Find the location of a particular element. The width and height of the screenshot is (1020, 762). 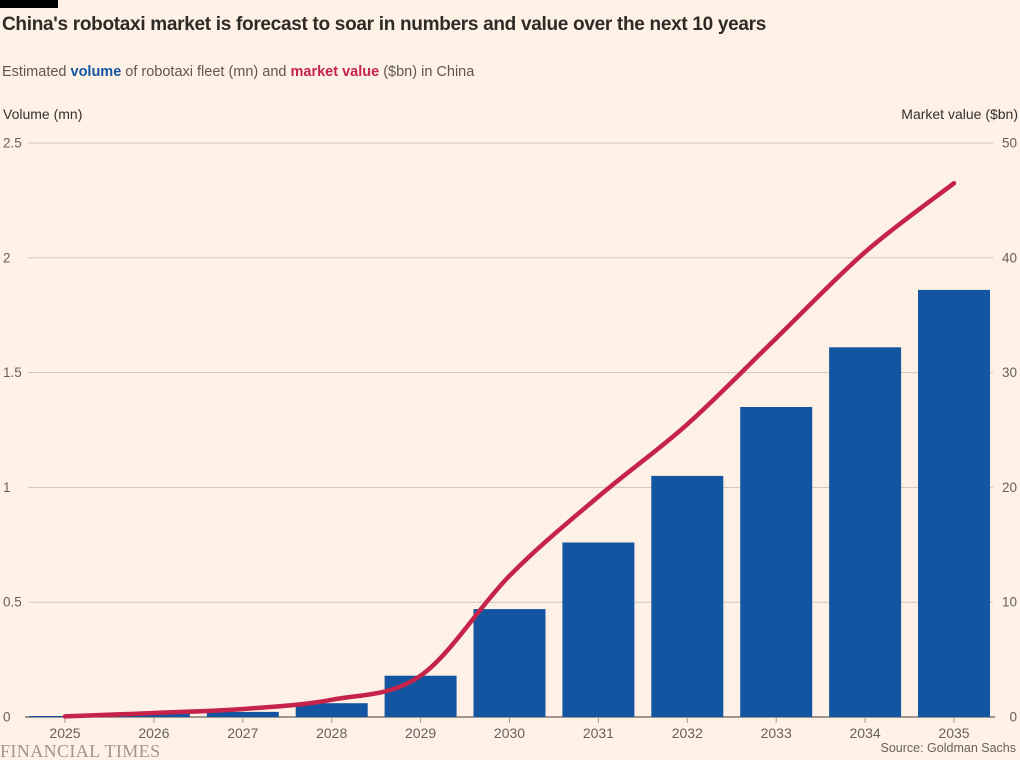

subtitle-suffix: ($bn) in China is located at coordinates (427, 72).